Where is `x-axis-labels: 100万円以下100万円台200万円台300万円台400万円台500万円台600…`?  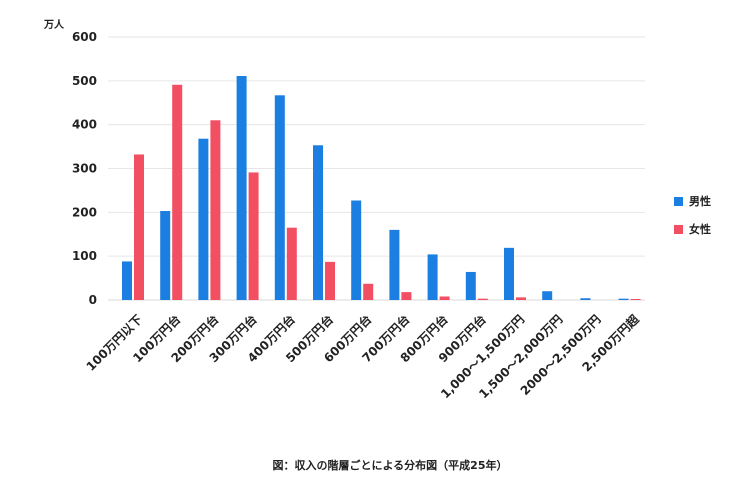 x-axis-labels: 100万円以下100万円台200万円台300万円台400万円台500万円台600… is located at coordinates (363, 356).